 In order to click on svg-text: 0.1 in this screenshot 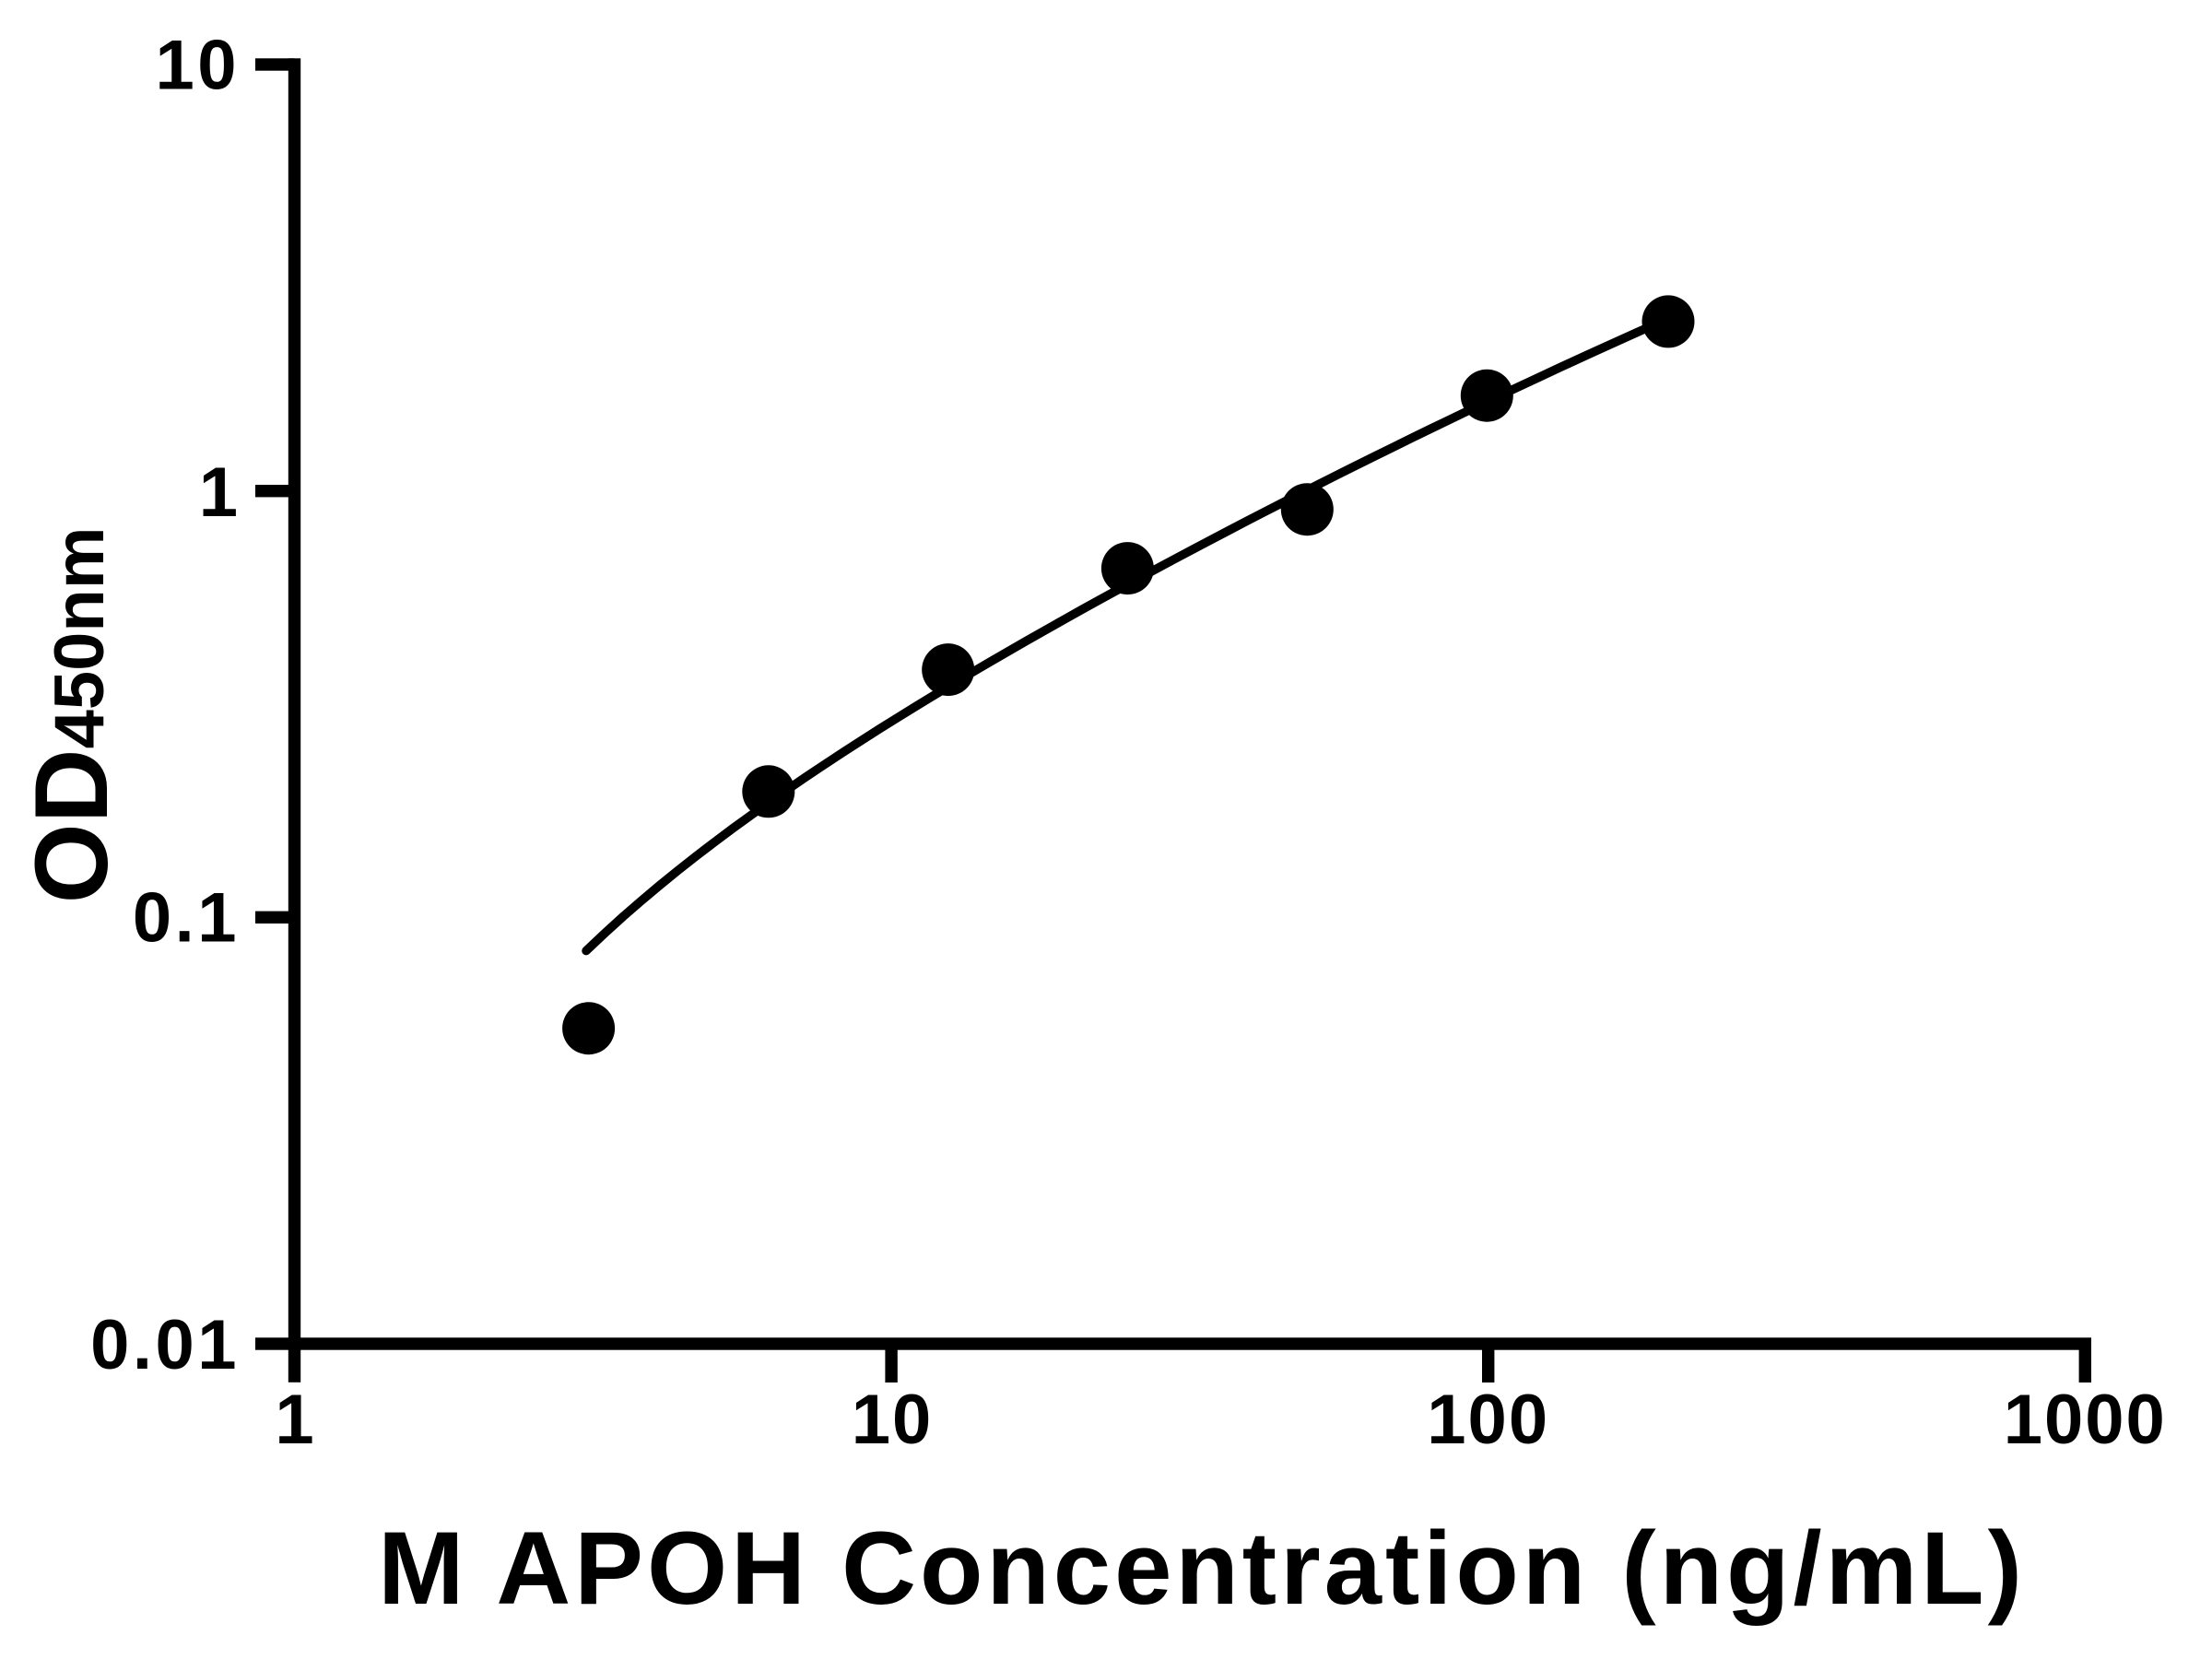, I will do `click(186, 917)`.